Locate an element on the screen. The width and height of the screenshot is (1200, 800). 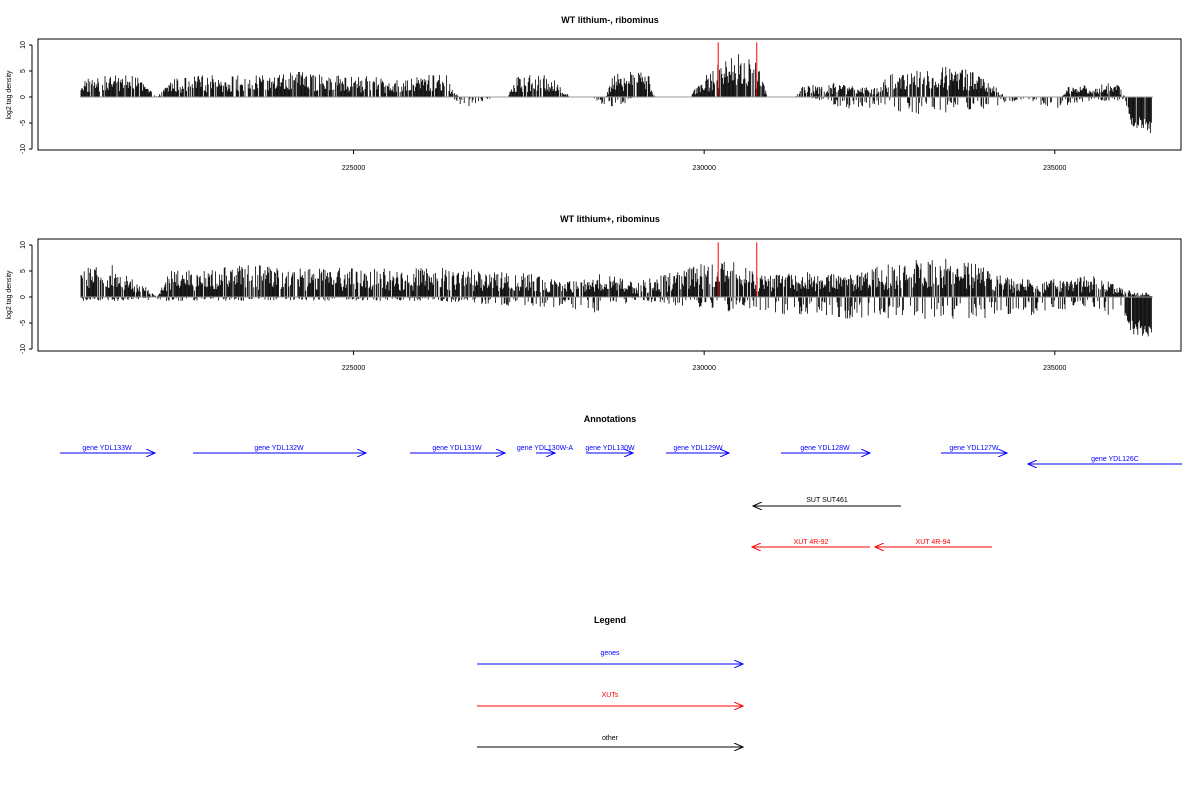
legend: Legend genes XUTs other is located at coordinates (610, 681).